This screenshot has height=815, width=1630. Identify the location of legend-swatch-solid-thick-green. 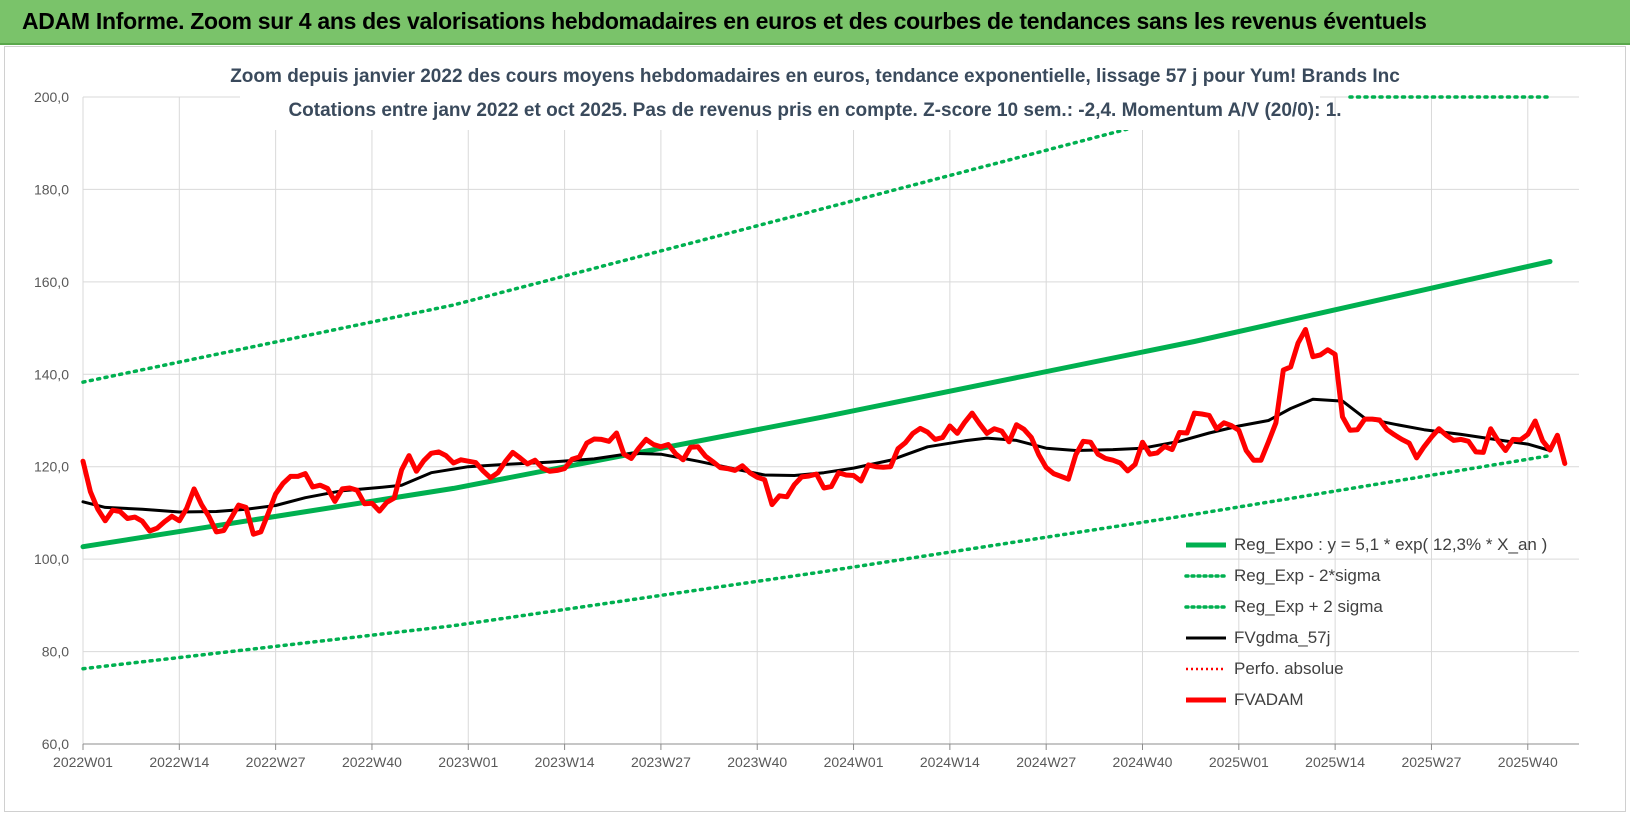
(1206, 545).